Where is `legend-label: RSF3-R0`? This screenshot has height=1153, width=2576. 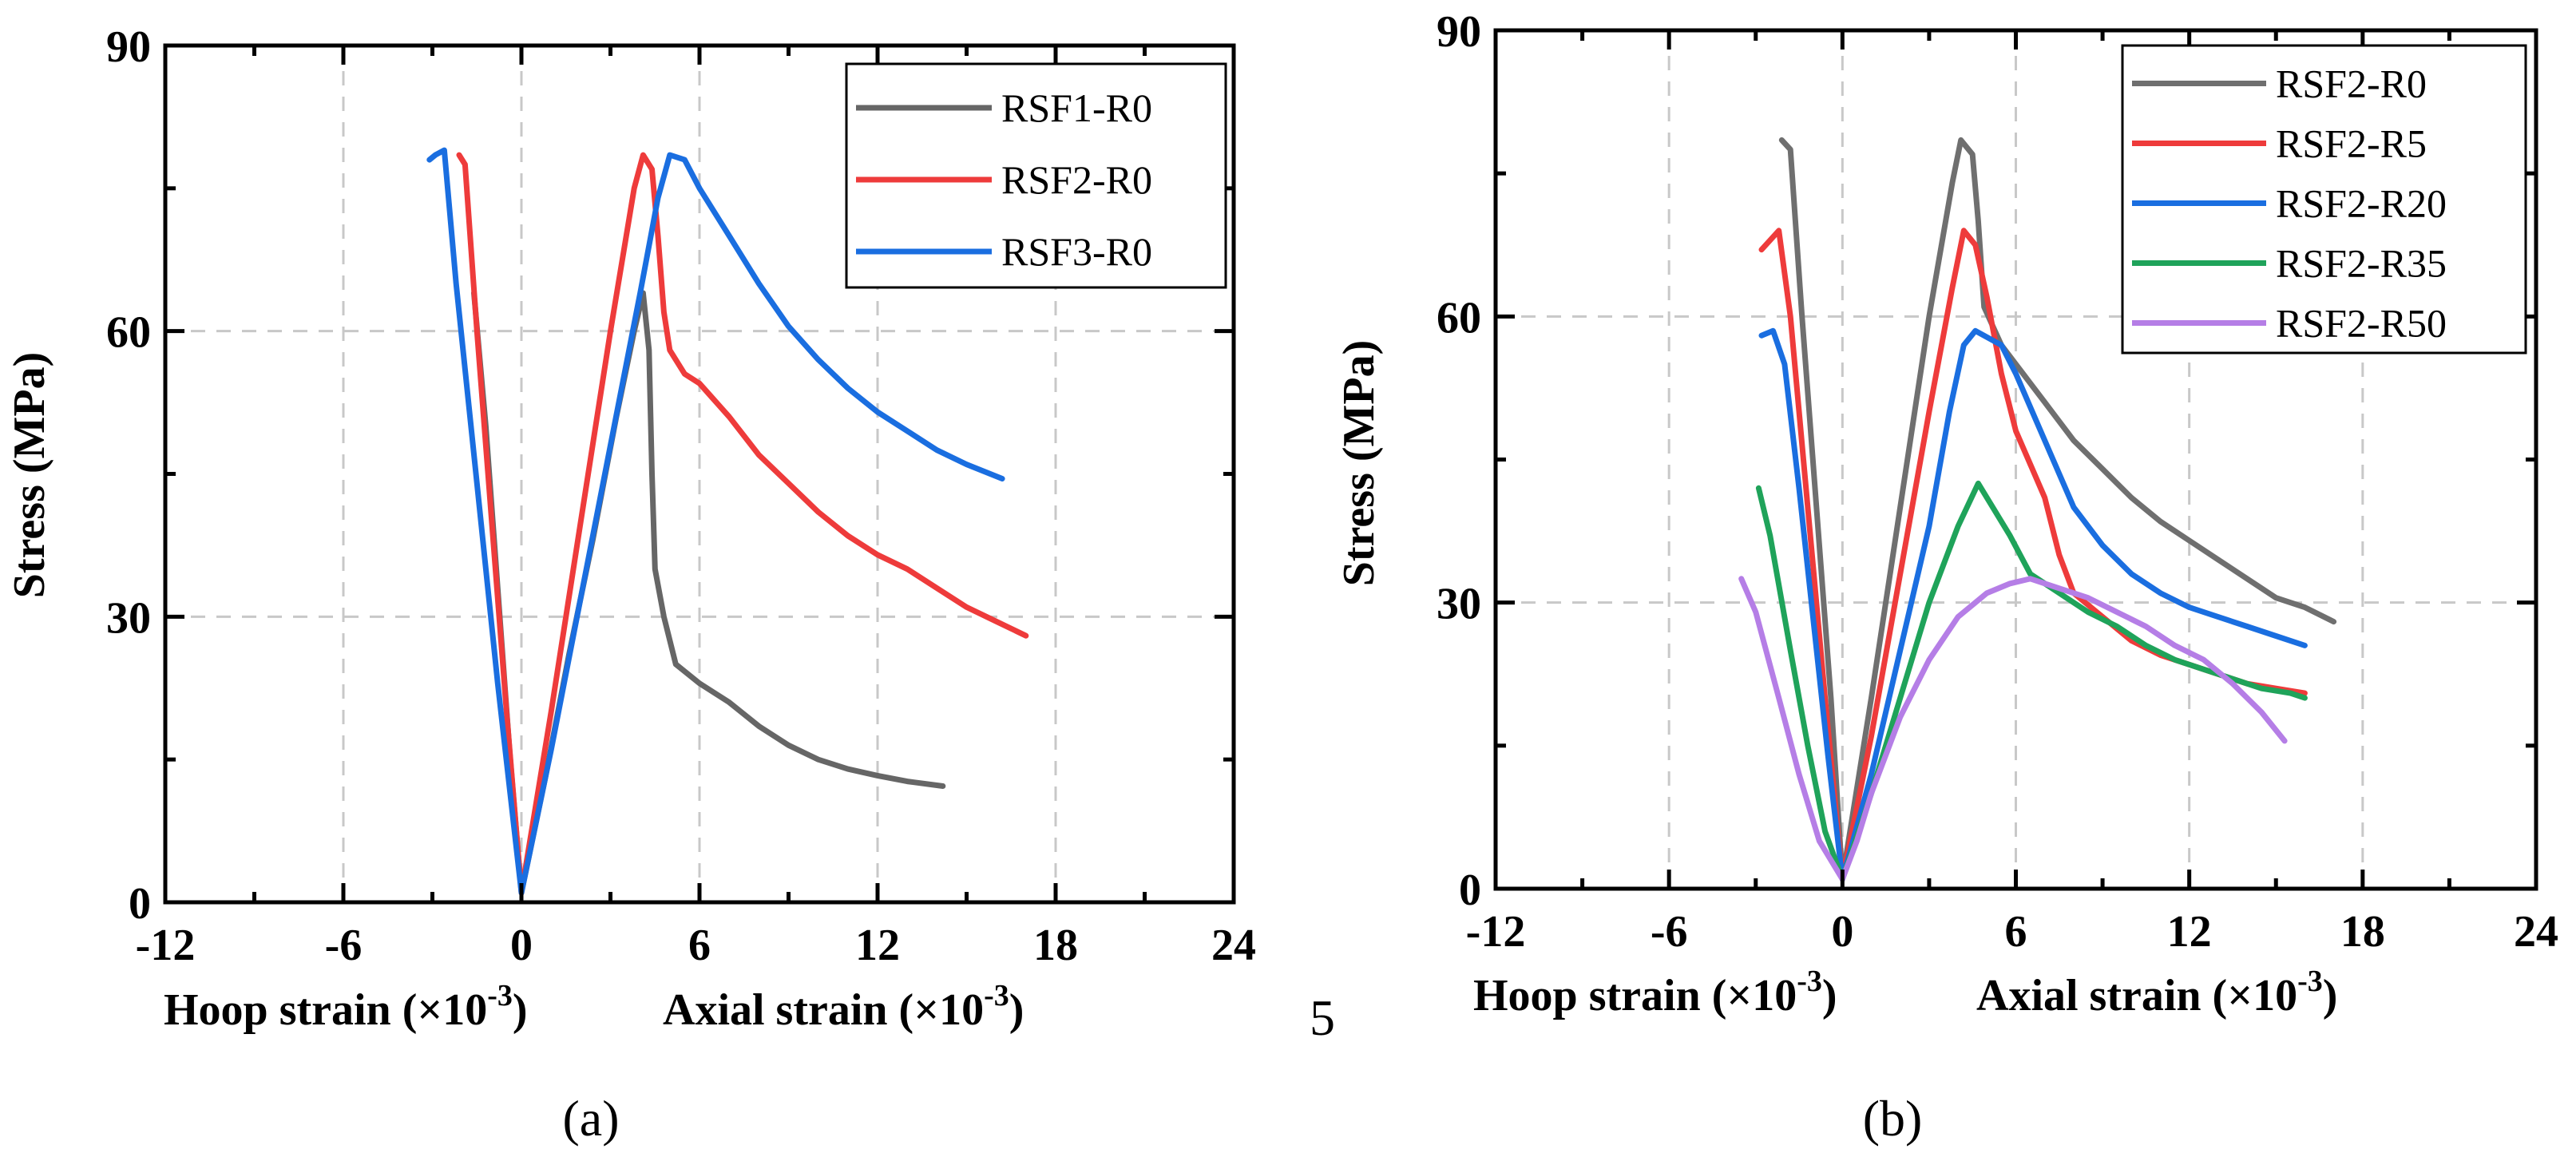 legend-label: RSF3-R0 is located at coordinates (1076, 251).